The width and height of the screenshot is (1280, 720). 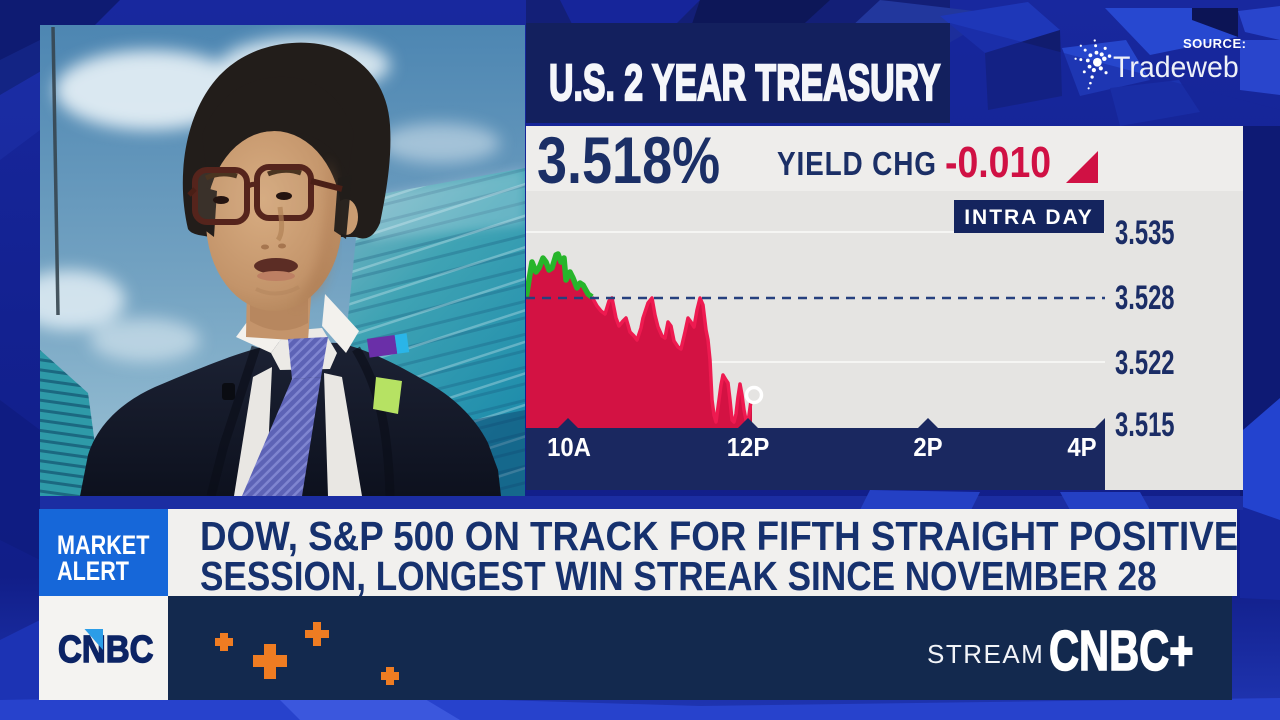 What do you see at coordinates (1081, 447) in the screenshot?
I see `svg-text: 4P` at bounding box center [1081, 447].